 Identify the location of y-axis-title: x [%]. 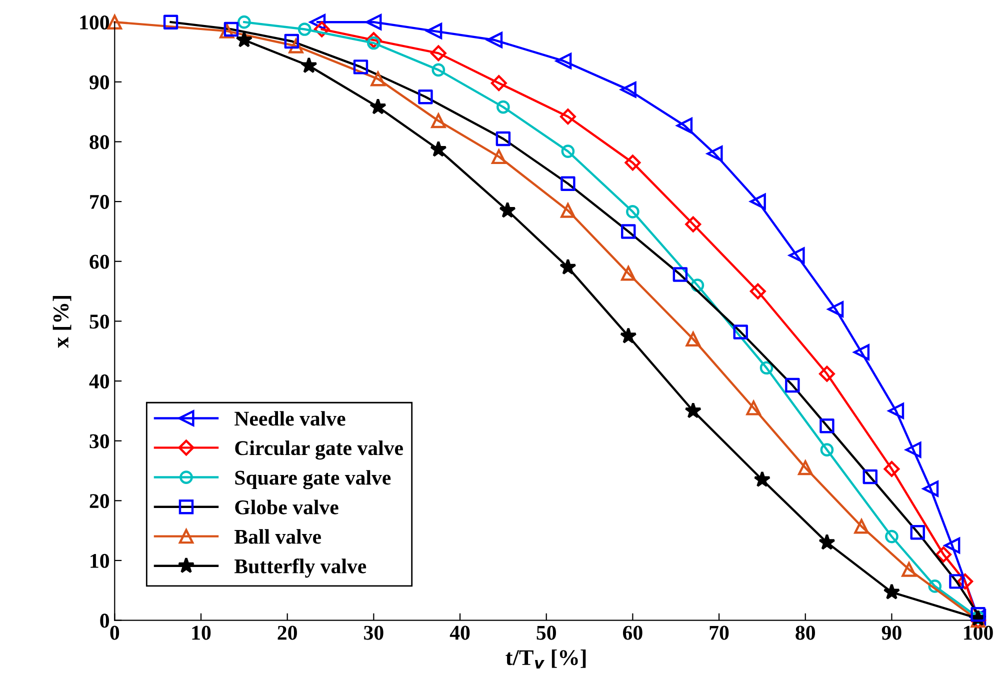
(62, 322).